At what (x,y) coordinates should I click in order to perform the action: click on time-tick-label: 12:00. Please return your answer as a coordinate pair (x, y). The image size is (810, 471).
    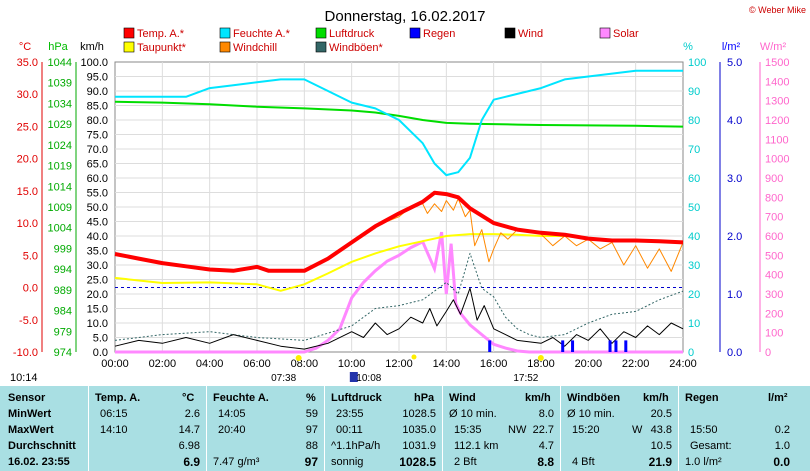
    Looking at the image, I should click on (399, 364).